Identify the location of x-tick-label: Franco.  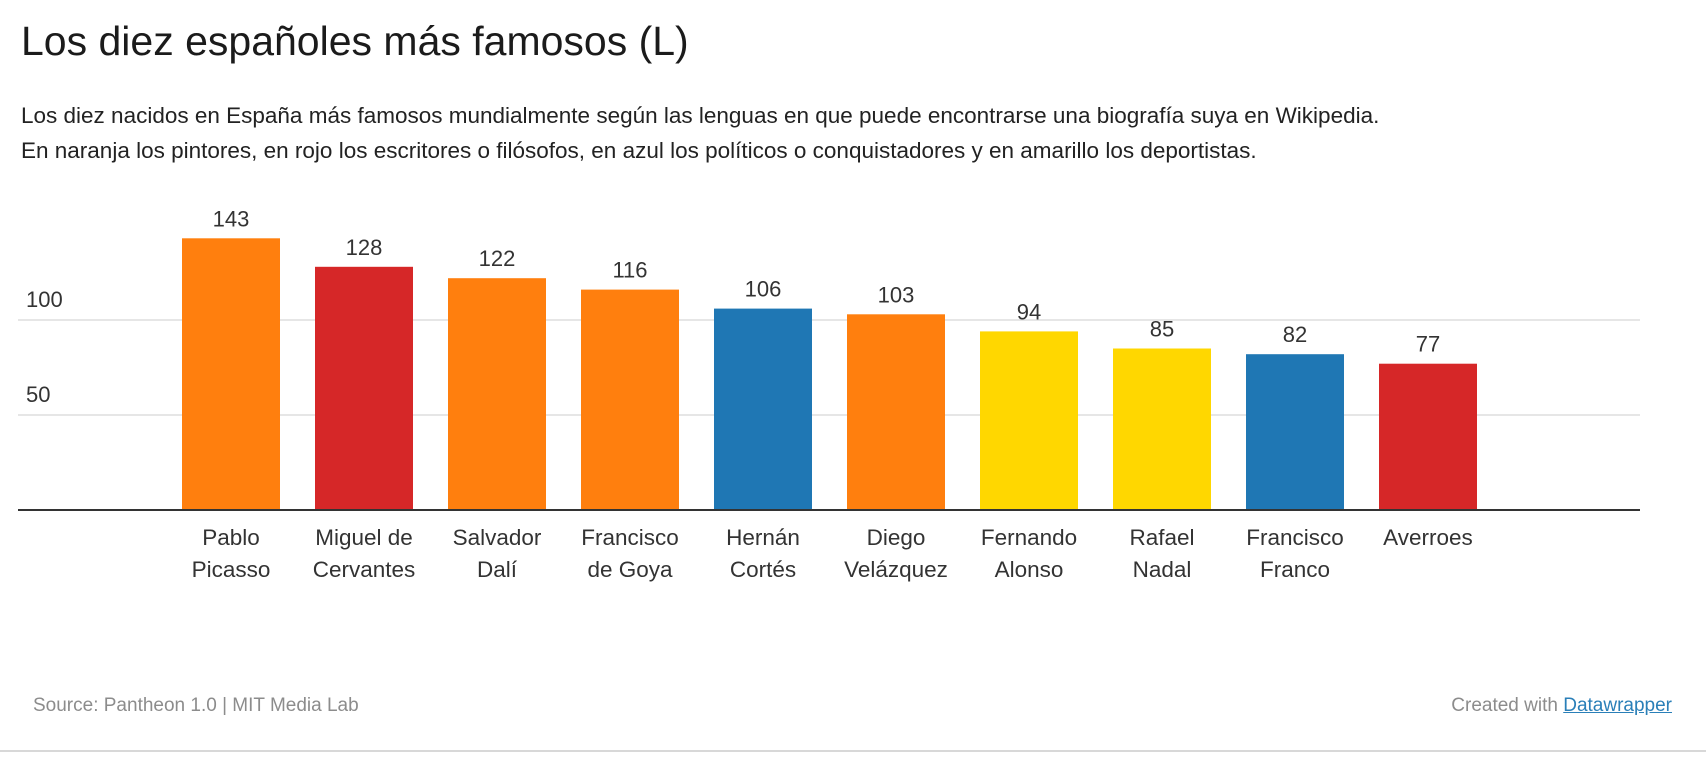
(1295, 569).